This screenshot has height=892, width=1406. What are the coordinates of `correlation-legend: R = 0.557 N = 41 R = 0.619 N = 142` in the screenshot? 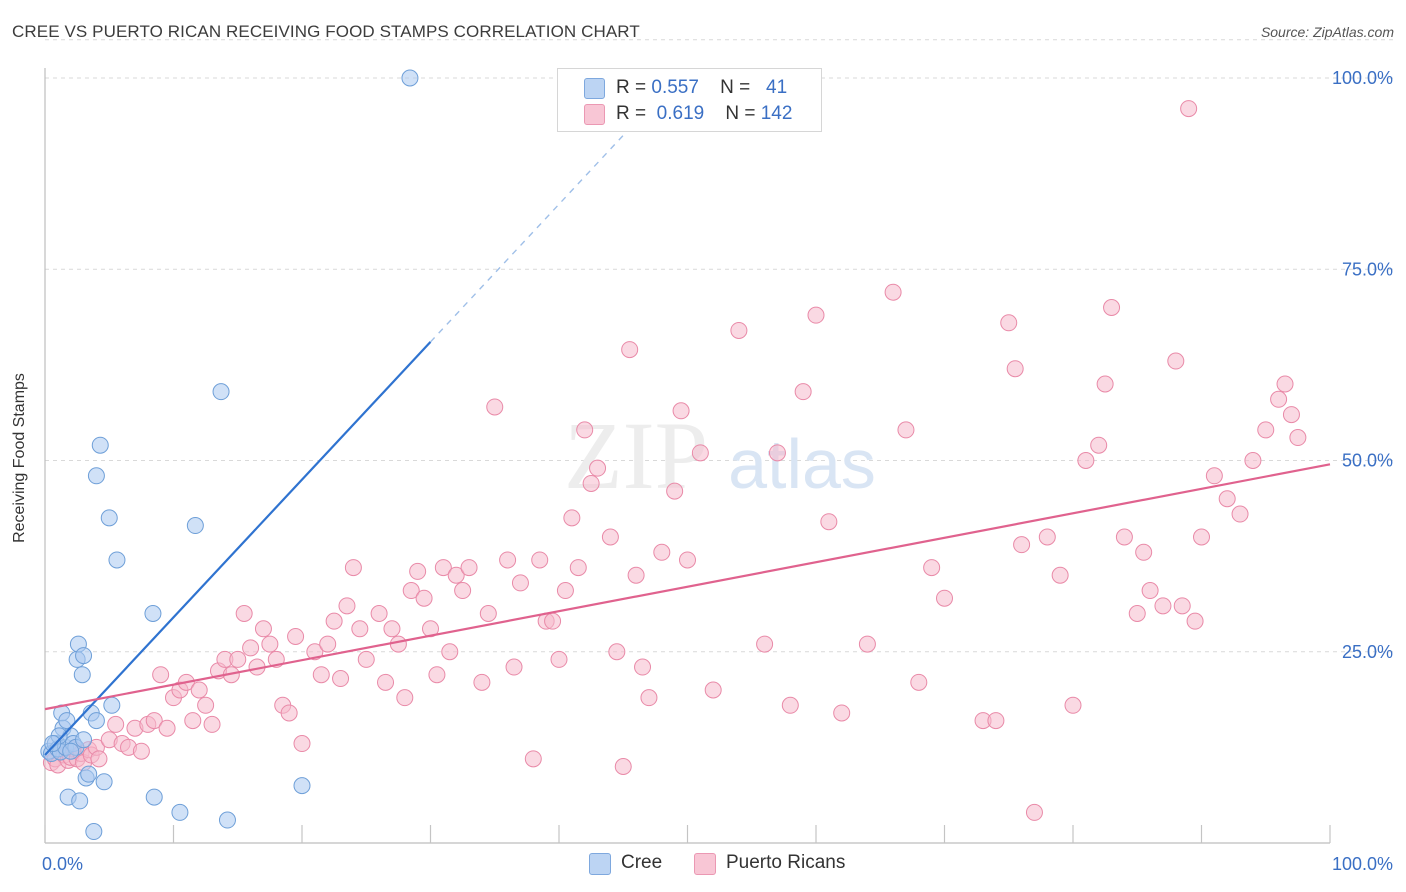 It's located at (689, 100).